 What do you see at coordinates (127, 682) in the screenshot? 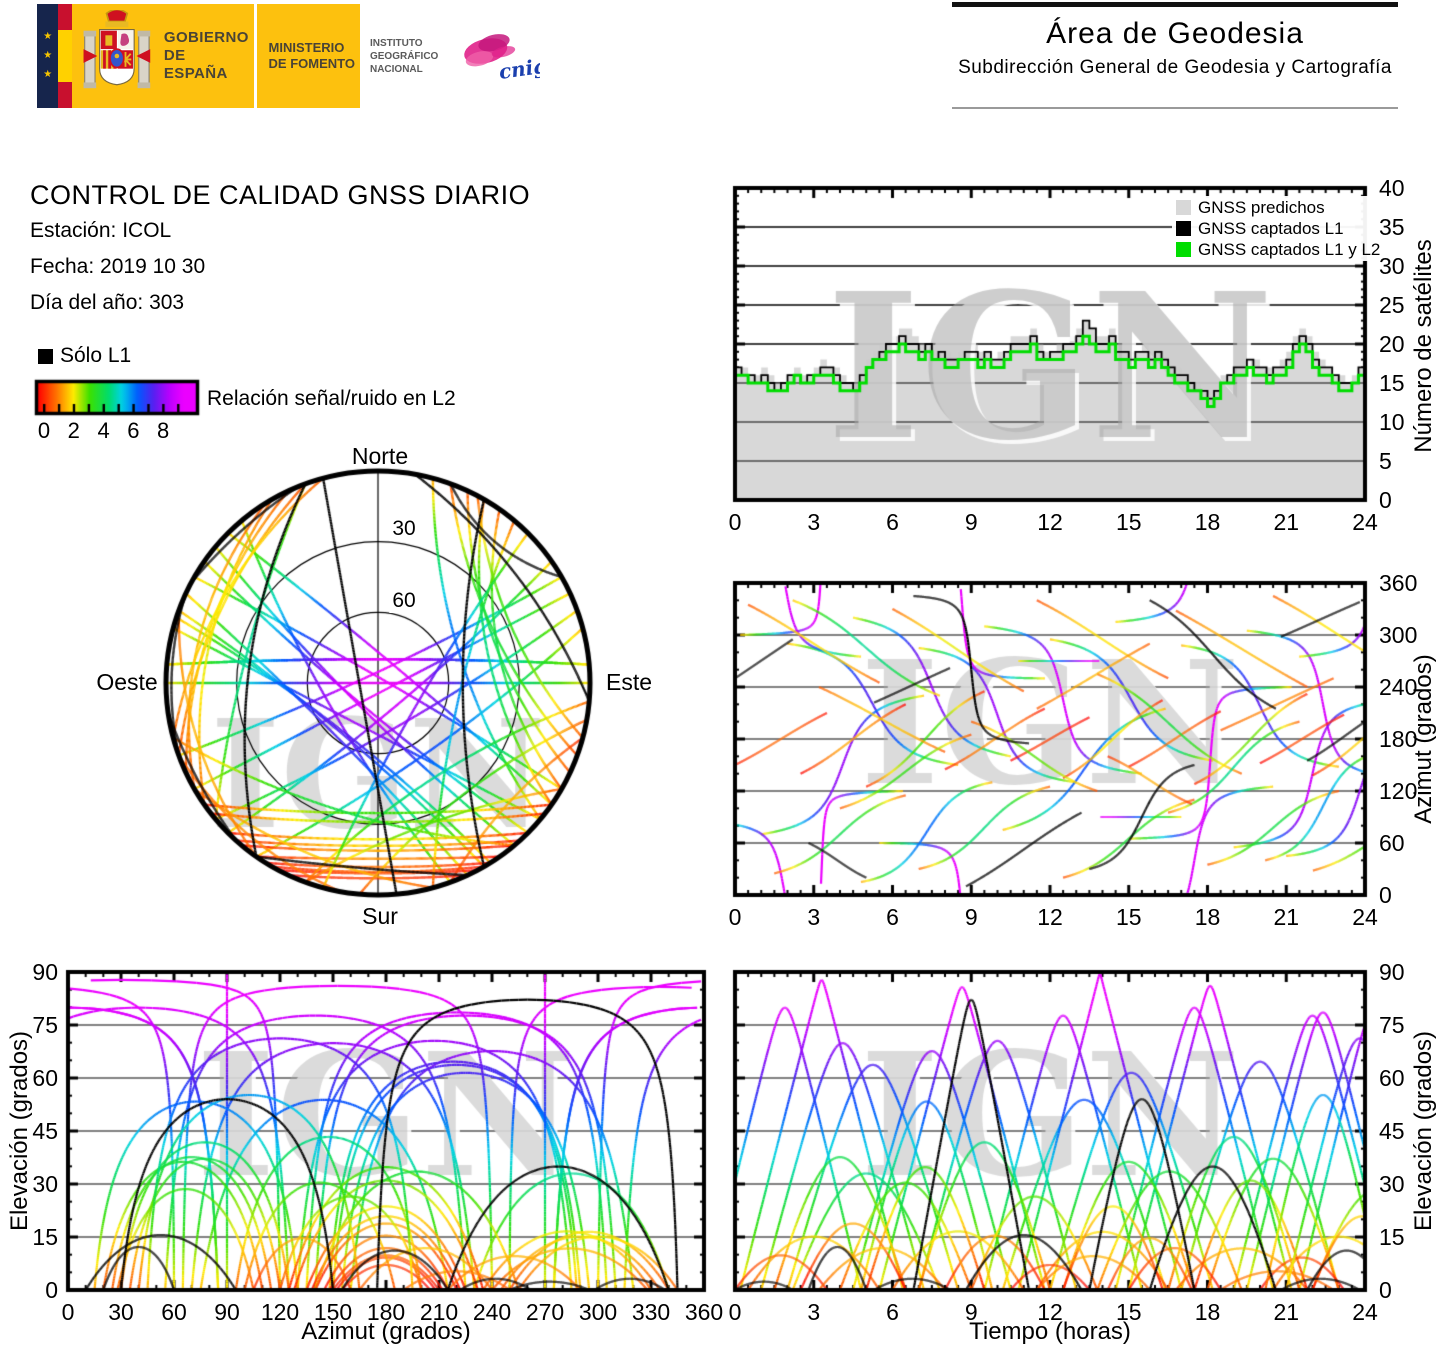
I see `skyplot-west-label: Oeste` at bounding box center [127, 682].